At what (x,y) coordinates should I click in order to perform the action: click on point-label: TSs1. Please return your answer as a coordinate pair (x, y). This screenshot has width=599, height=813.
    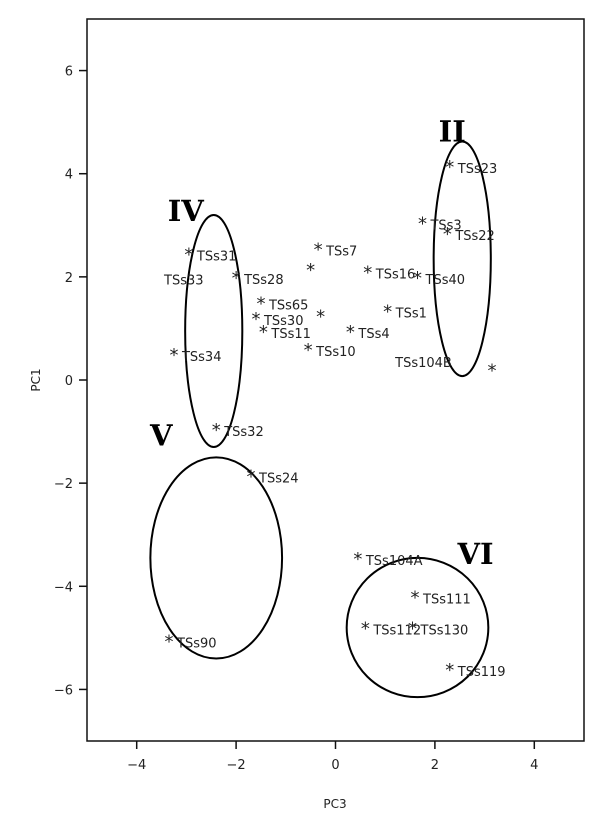
    Looking at the image, I should click on (411, 313).